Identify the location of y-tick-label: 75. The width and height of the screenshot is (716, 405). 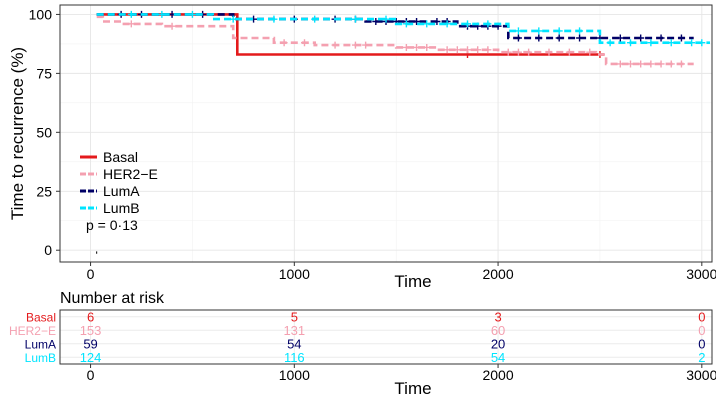
(44, 73).